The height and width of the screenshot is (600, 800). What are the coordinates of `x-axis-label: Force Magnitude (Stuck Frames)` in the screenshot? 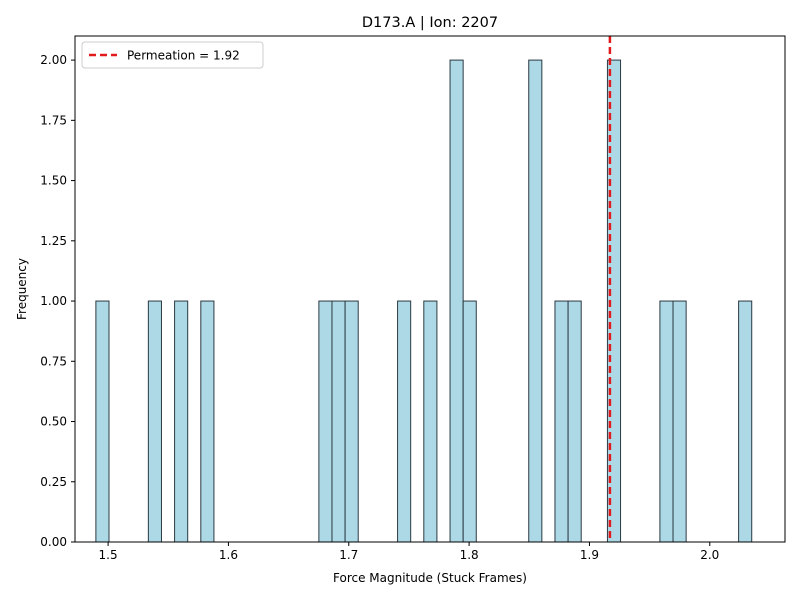 It's located at (430, 578).